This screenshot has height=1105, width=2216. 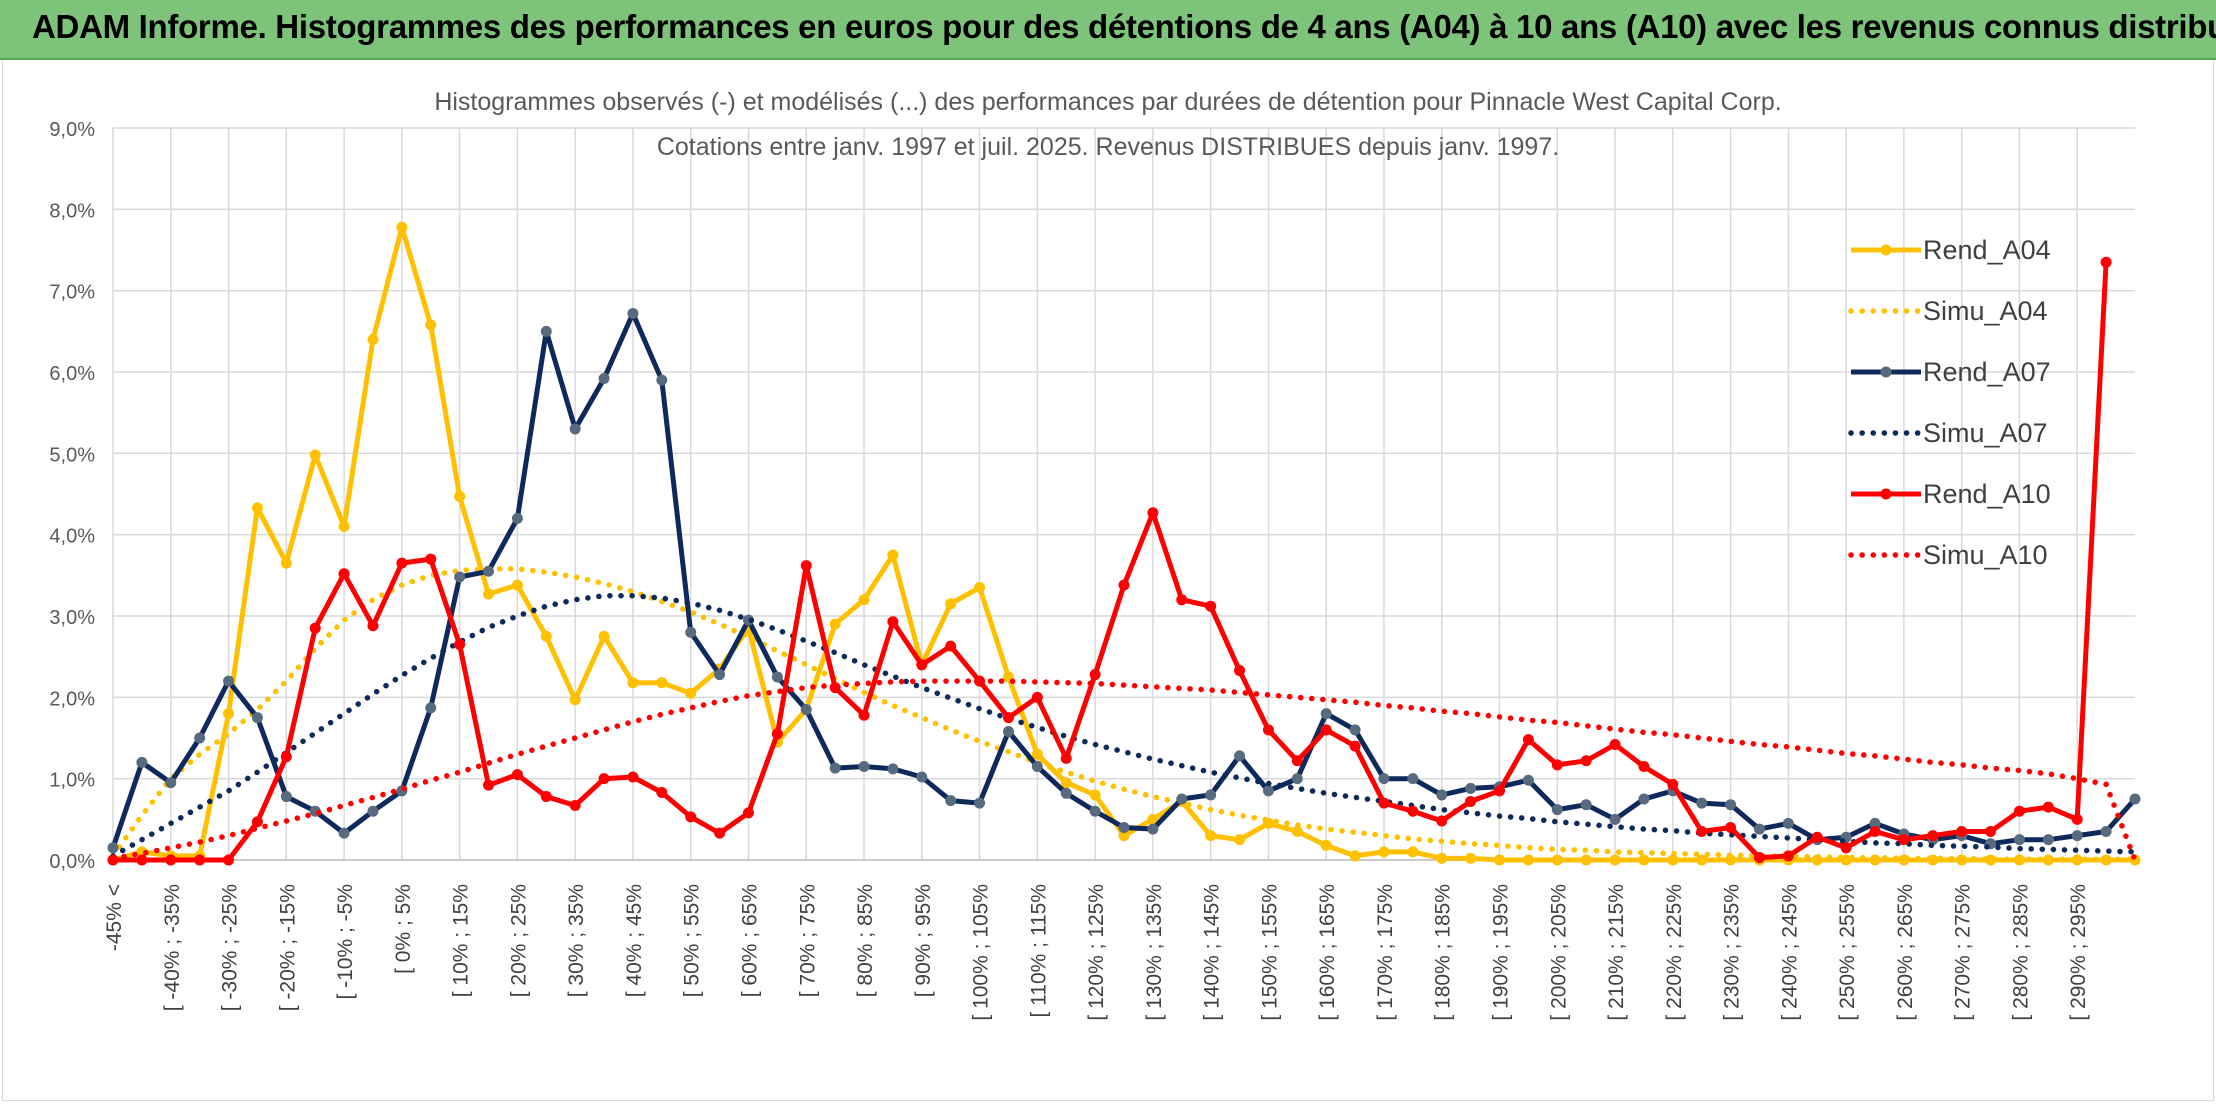 I want to click on y-tick-label: 9,0%, so click(x=72, y=130).